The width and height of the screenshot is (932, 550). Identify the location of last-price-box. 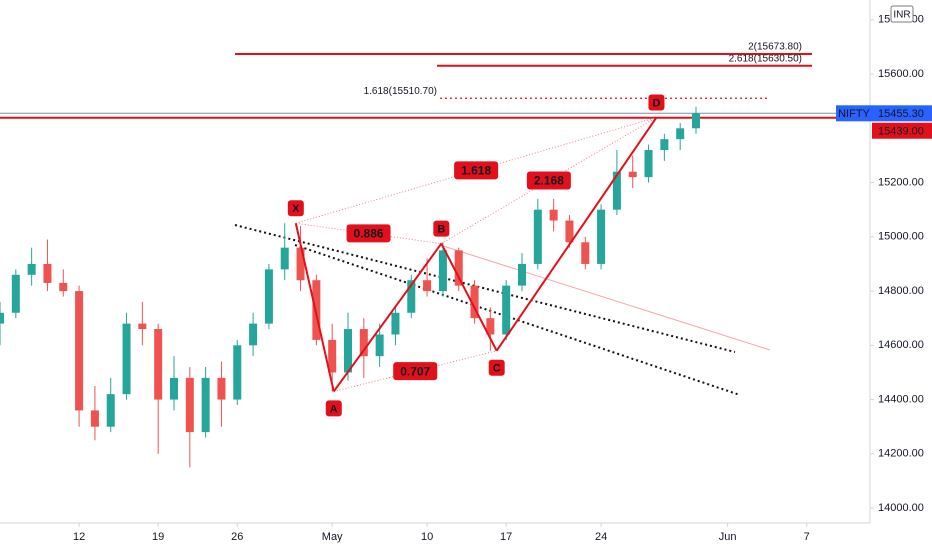
(902, 113).